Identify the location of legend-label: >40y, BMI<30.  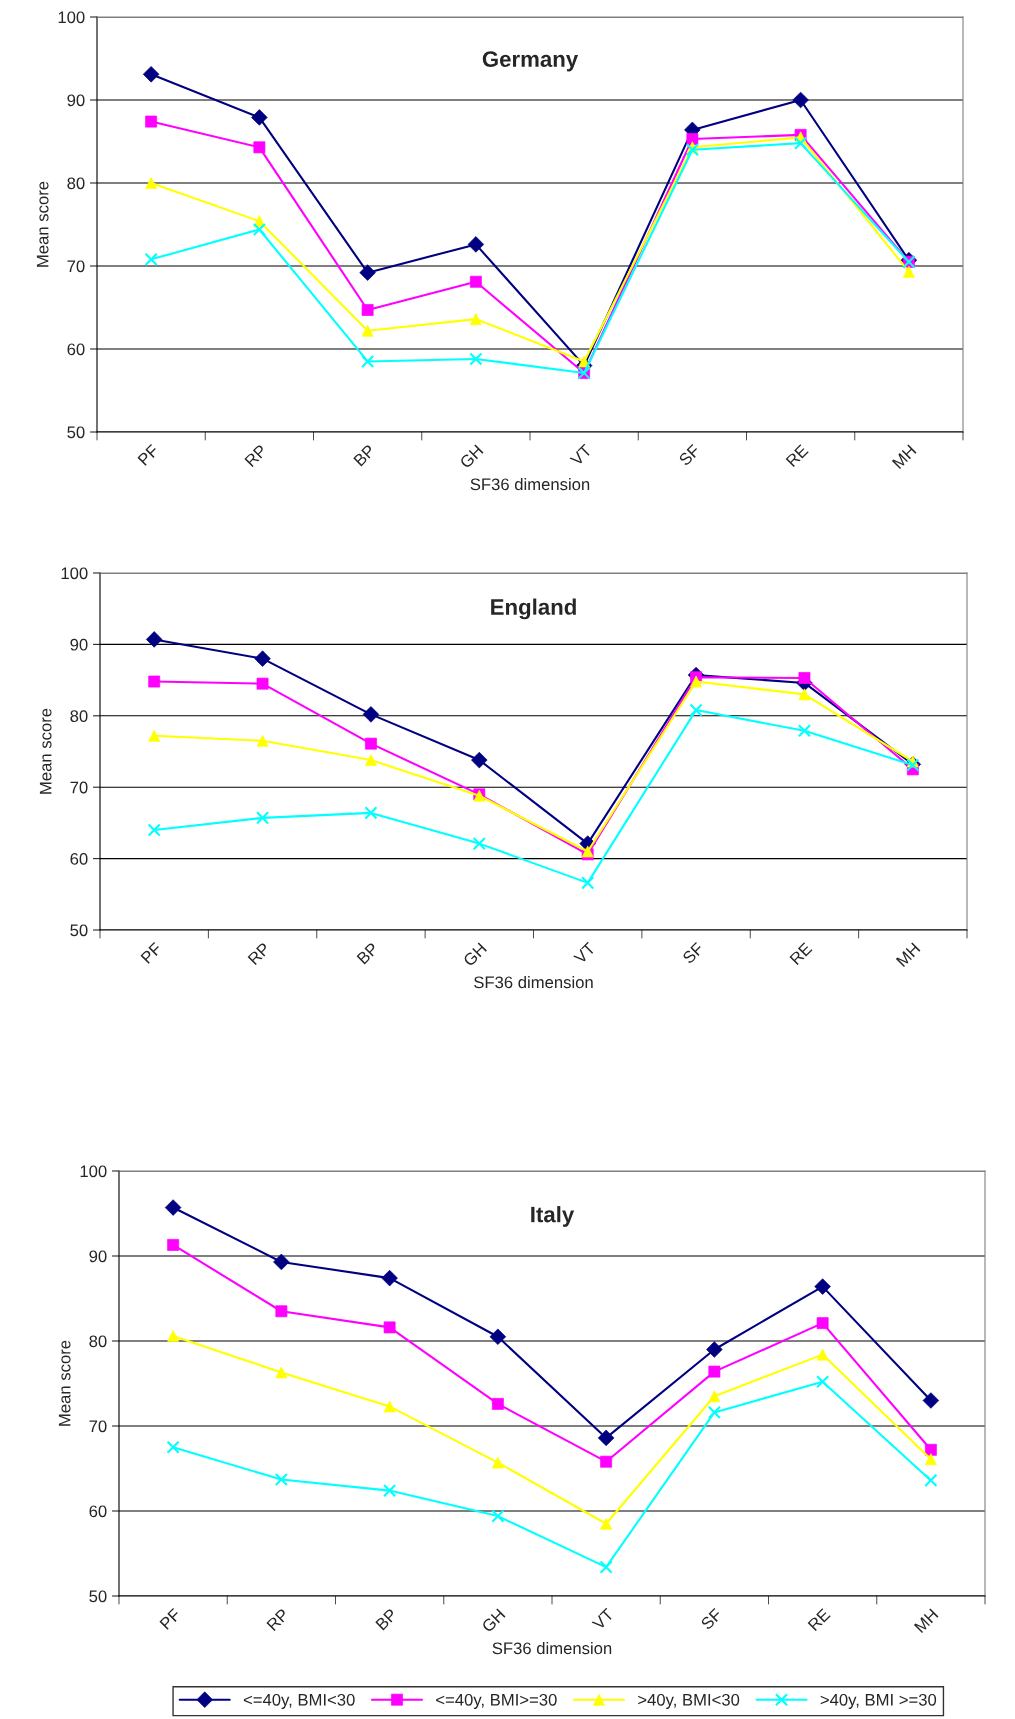
(689, 1701).